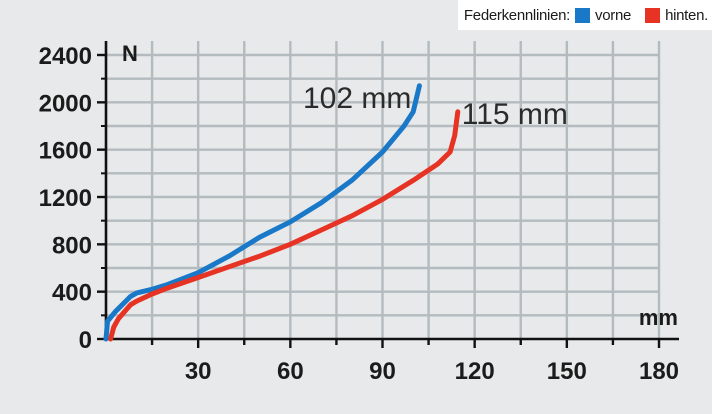  What do you see at coordinates (72, 293) in the screenshot?
I see `y-tick-label: 400` at bounding box center [72, 293].